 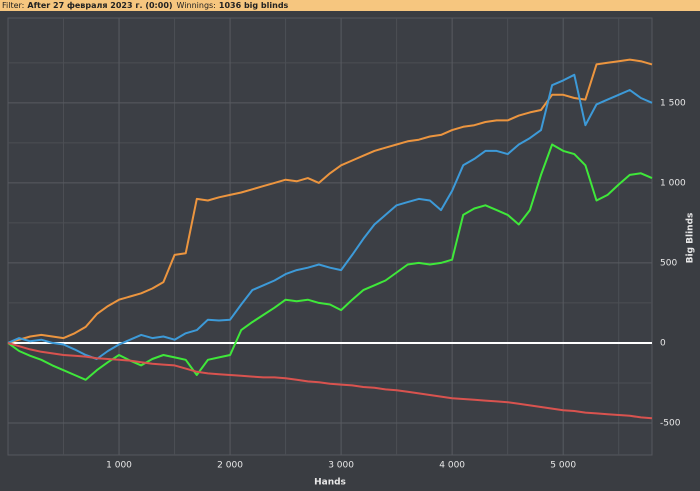 What do you see at coordinates (673, 183) in the screenshot?
I see `y-tick-label: 1 000` at bounding box center [673, 183].